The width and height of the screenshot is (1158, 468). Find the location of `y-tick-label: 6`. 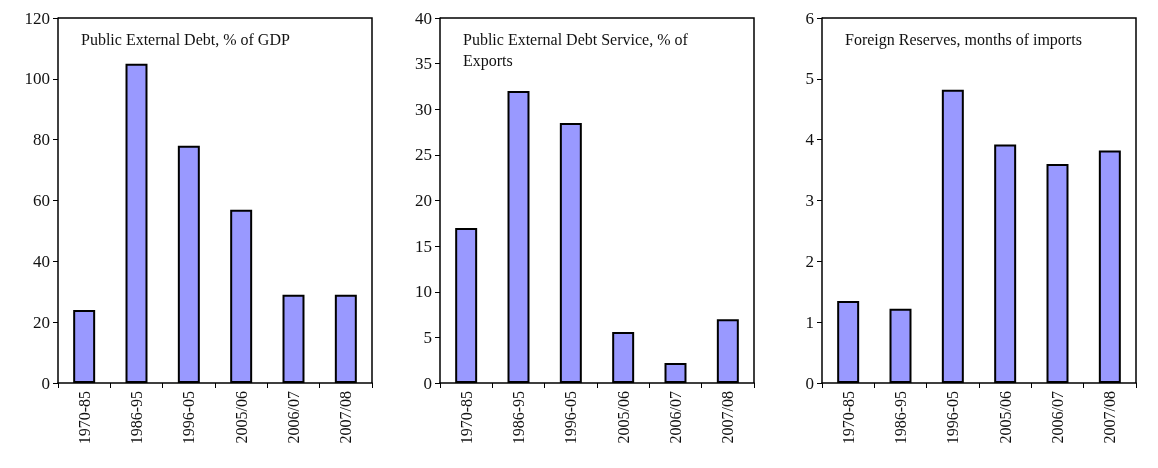

y-tick-label: 6 is located at coordinates (809, 18).